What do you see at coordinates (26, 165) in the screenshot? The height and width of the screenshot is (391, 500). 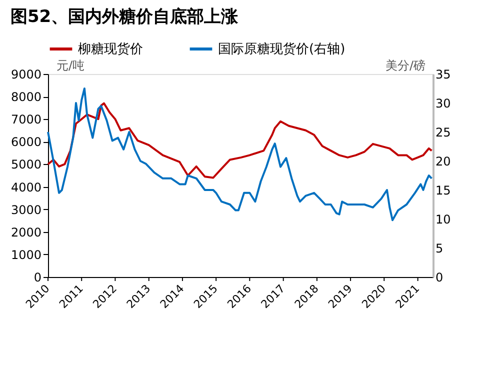 I see `y-tick-label: 5000` at bounding box center [26, 165].